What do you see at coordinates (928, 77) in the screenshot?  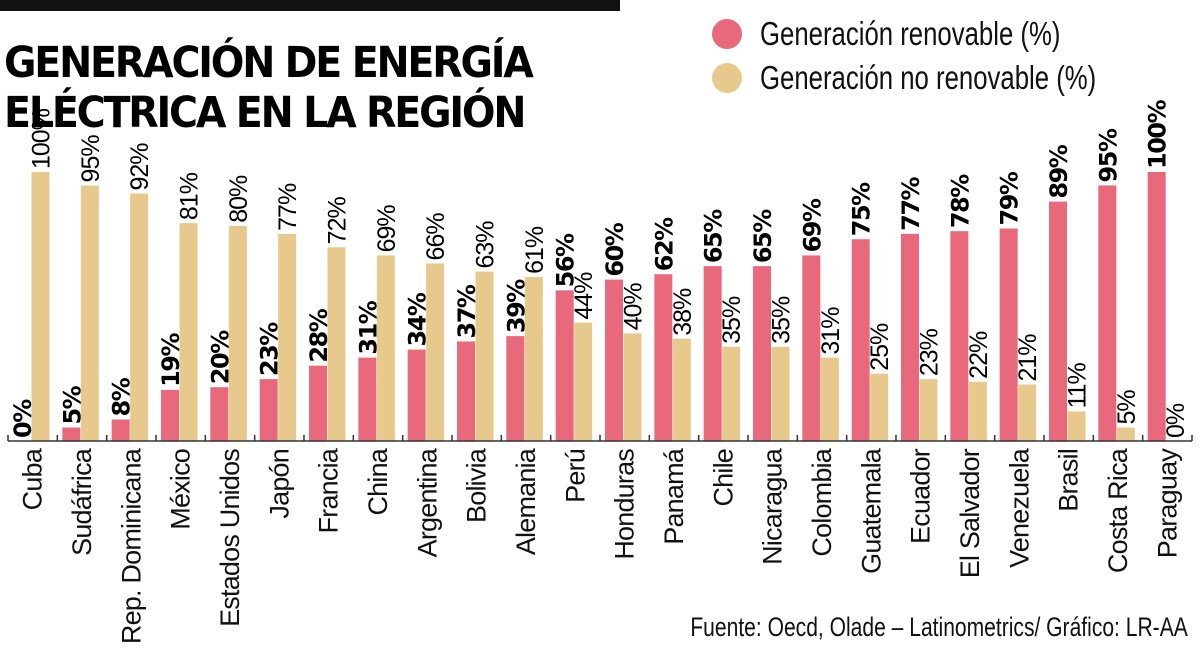 I see `legend-label-nonrenewable: Generación no renovable (%)` at bounding box center [928, 77].